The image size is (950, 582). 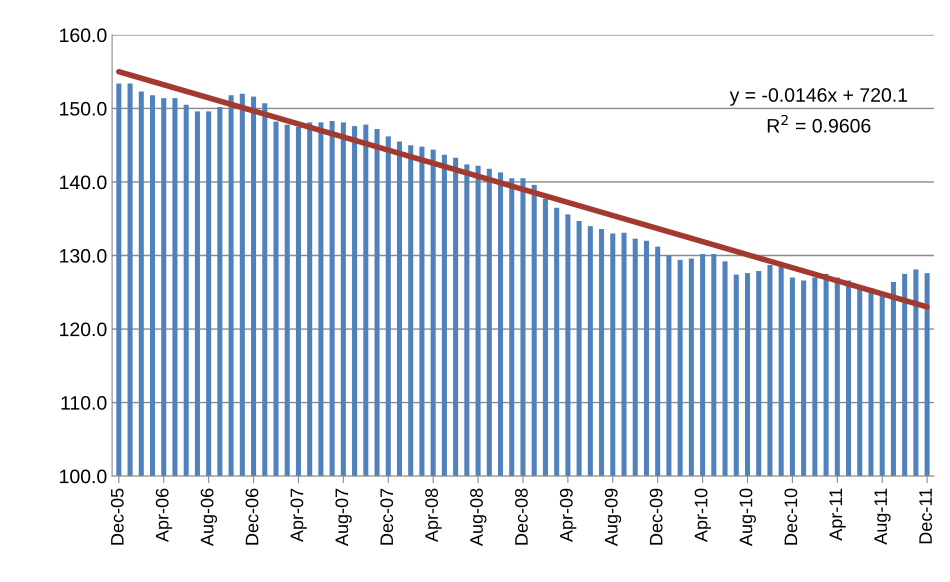 What do you see at coordinates (209, 517) in the screenshot?
I see `x-tick-label: Aug-06` at bounding box center [209, 517].